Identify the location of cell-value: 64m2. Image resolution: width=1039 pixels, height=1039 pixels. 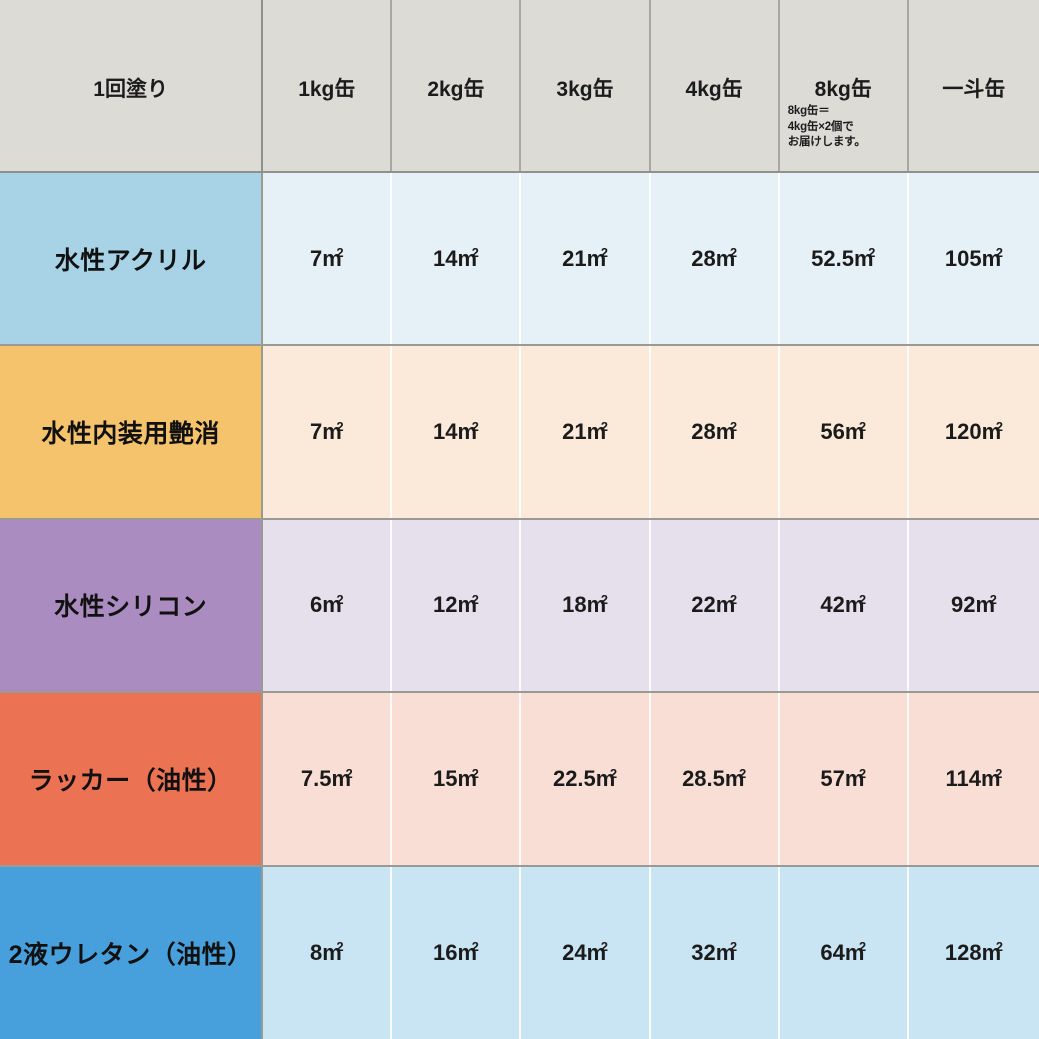
(843, 952).